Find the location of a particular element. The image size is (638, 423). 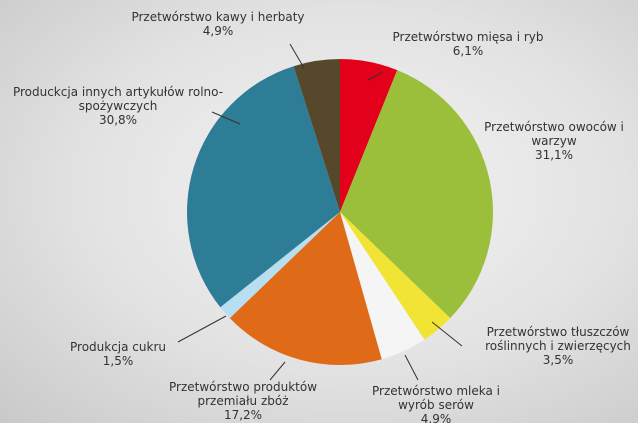

category-label: Przetwórstwo mięsa i ryb is located at coordinates (468, 37).